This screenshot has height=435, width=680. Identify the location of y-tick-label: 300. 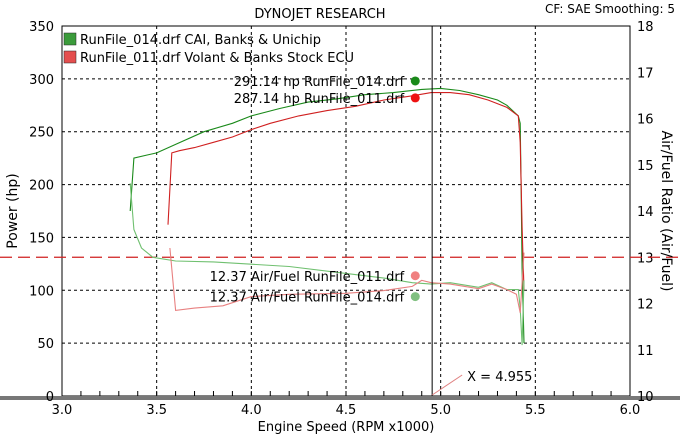
(41, 80).